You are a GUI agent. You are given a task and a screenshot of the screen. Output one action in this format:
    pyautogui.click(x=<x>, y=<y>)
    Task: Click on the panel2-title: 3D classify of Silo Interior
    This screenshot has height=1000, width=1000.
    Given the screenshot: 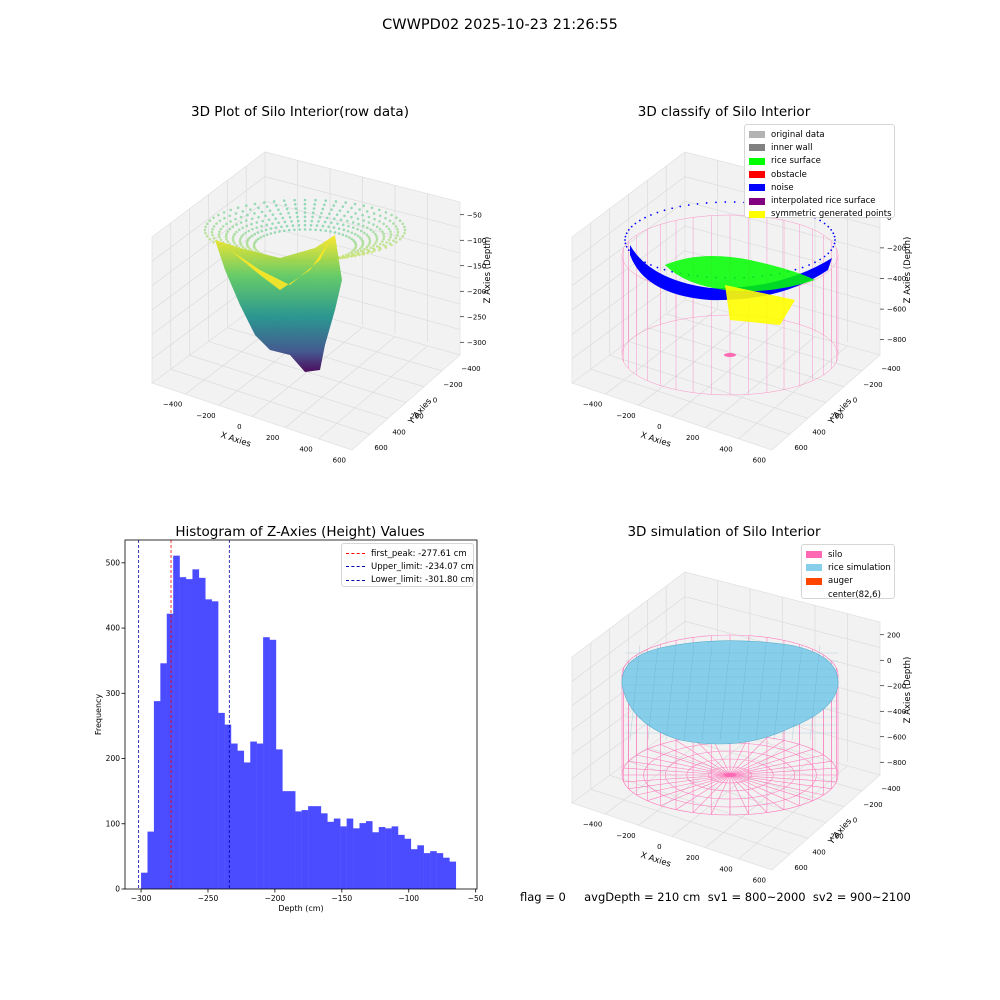 What is the action you would take?
    pyautogui.click(x=724, y=112)
    